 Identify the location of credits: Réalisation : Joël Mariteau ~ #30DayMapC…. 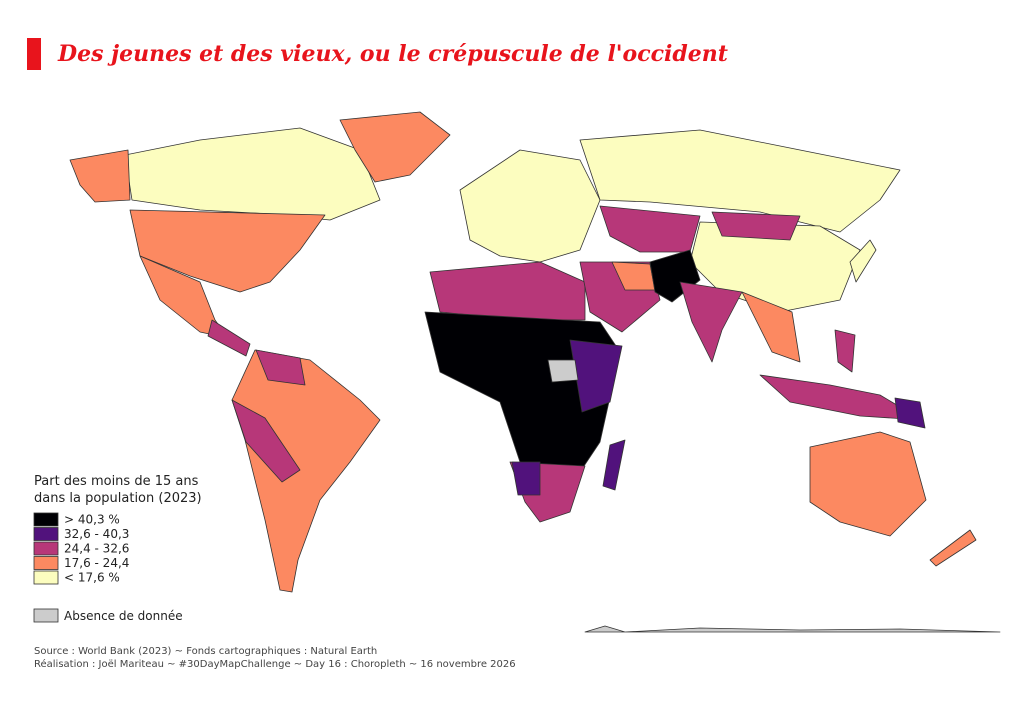
(275, 664).